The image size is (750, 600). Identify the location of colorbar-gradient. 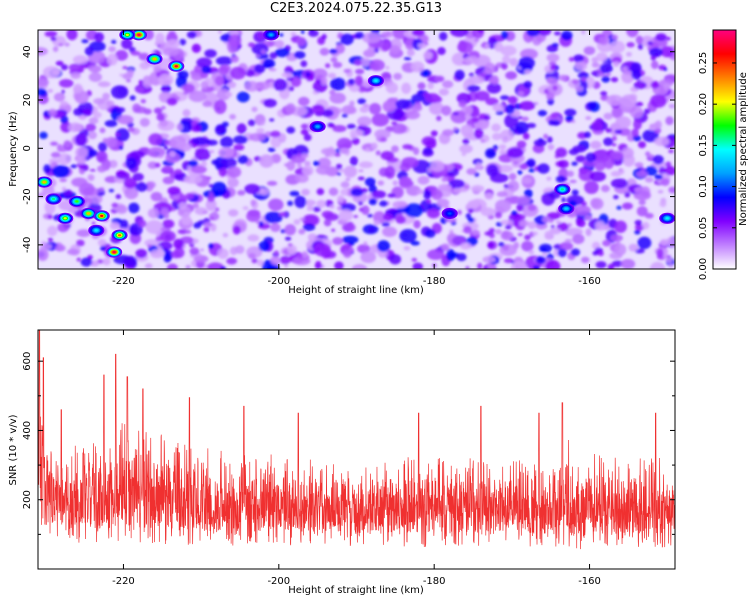
(724, 149).